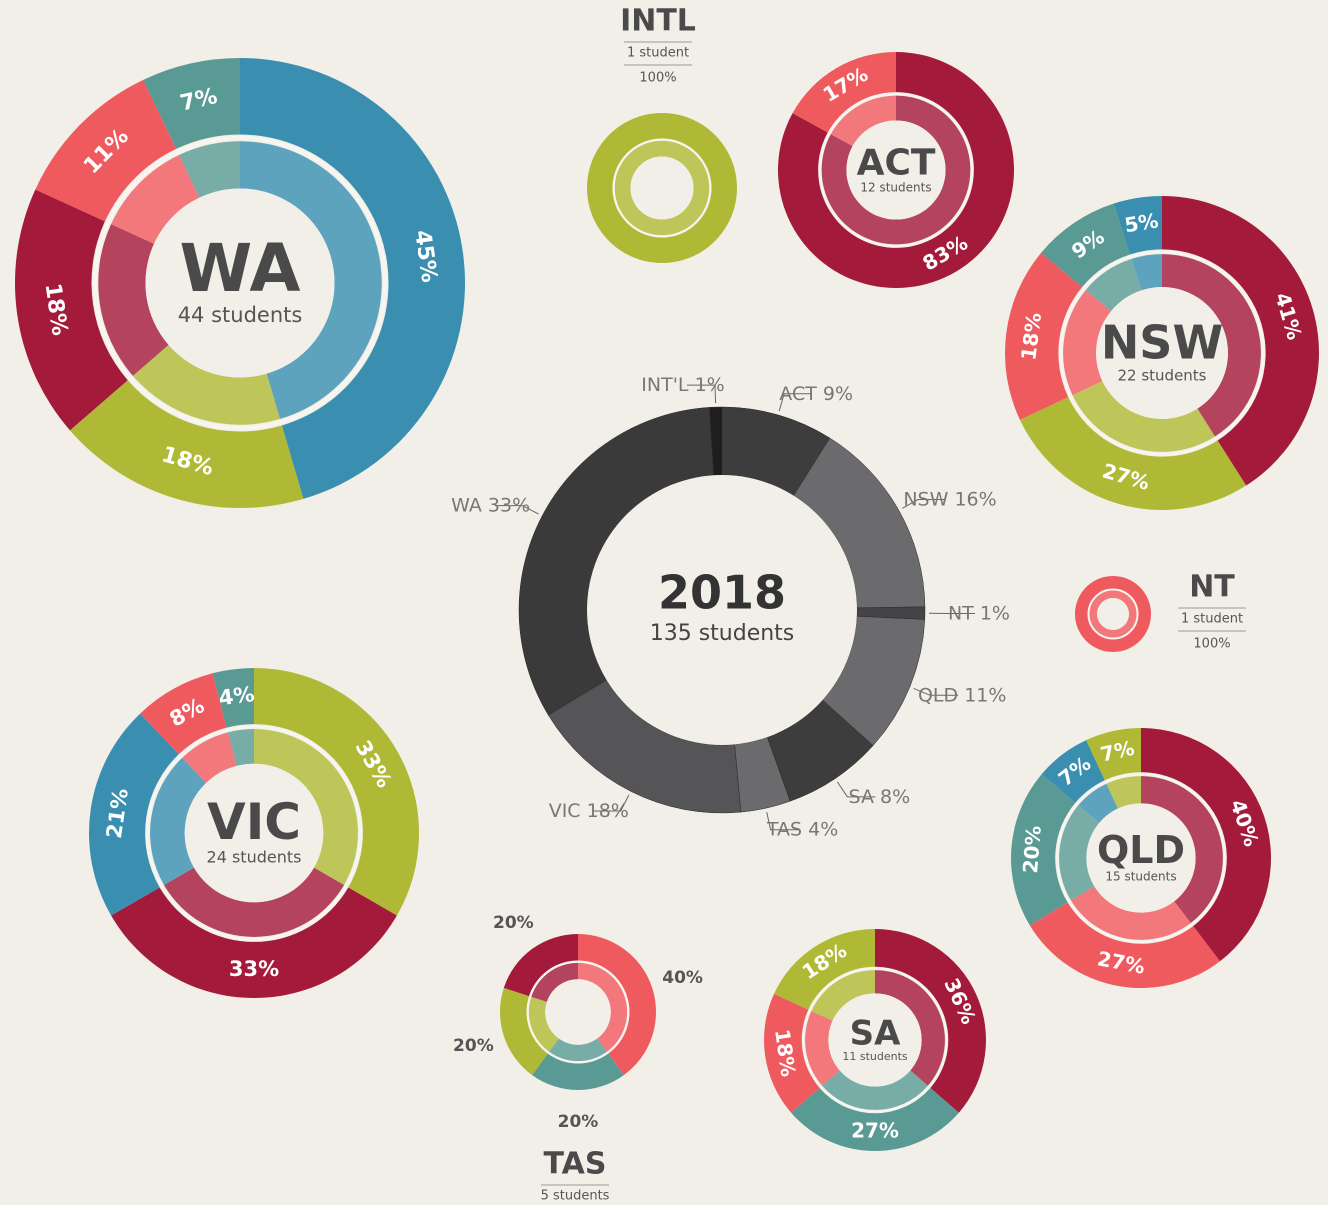 The image size is (1328, 1205). What do you see at coordinates (575, 1196) in the screenshot?
I see `chart-subtitle: 5 students` at bounding box center [575, 1196].